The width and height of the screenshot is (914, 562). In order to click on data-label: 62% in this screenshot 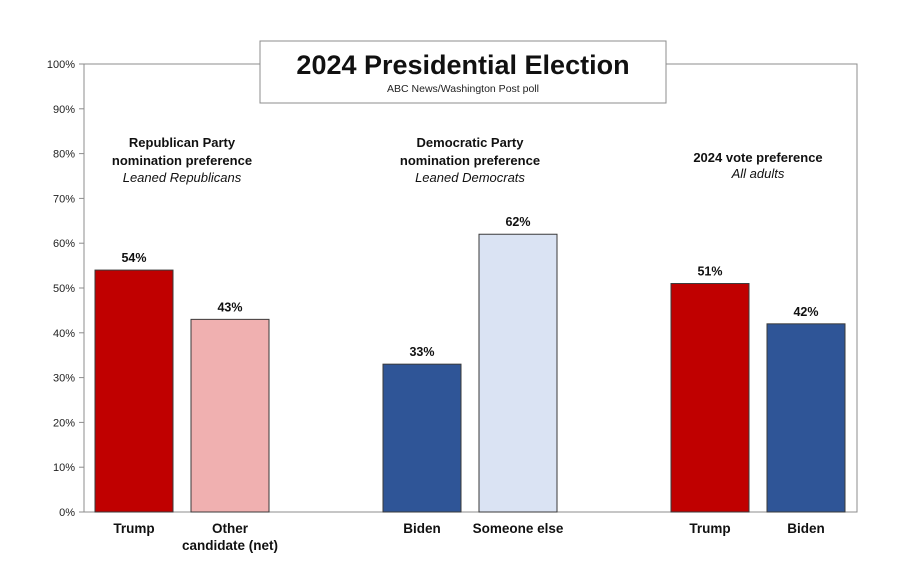, I will do `click(517, 222)`.